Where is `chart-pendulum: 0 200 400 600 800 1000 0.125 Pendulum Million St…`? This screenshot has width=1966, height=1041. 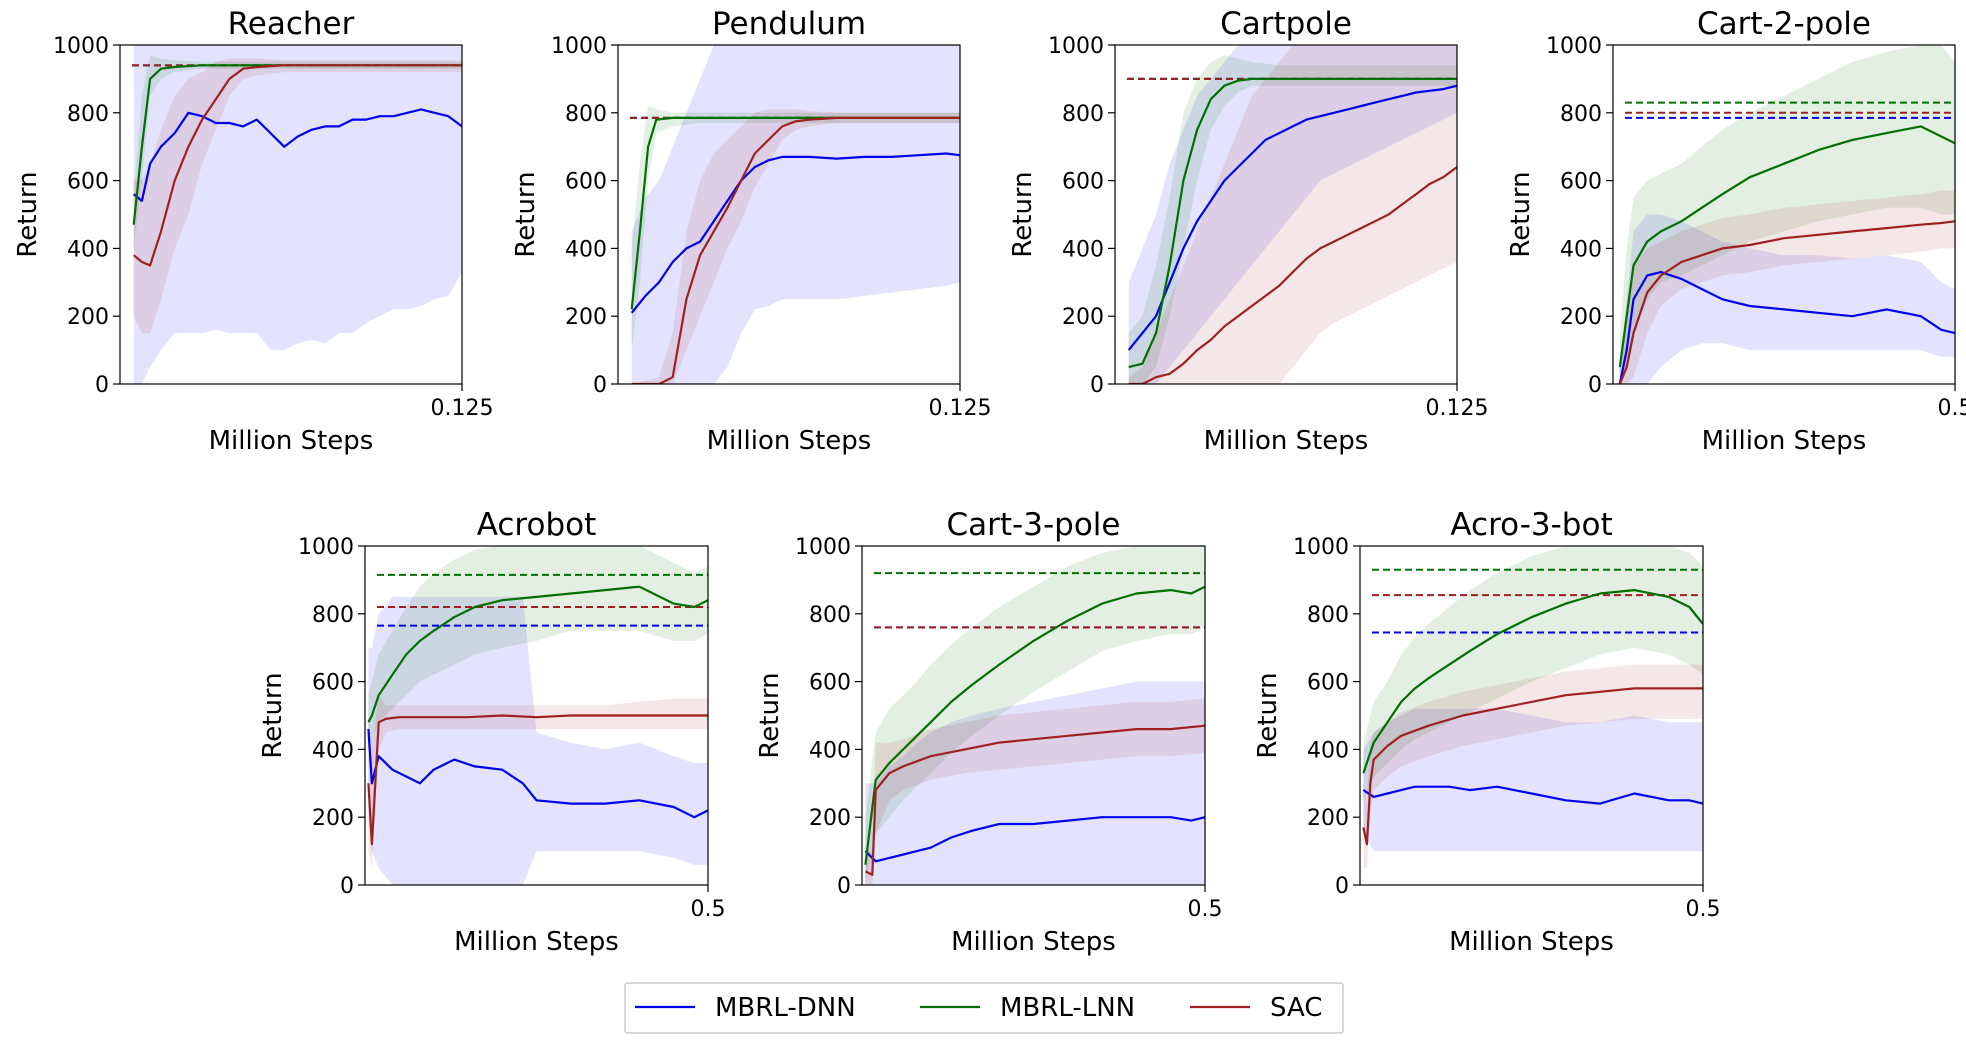 chart-pendulum: 0 200 400 600 800 1000 0.125 Pendulum Million St… is located at coordinates (751, 231).